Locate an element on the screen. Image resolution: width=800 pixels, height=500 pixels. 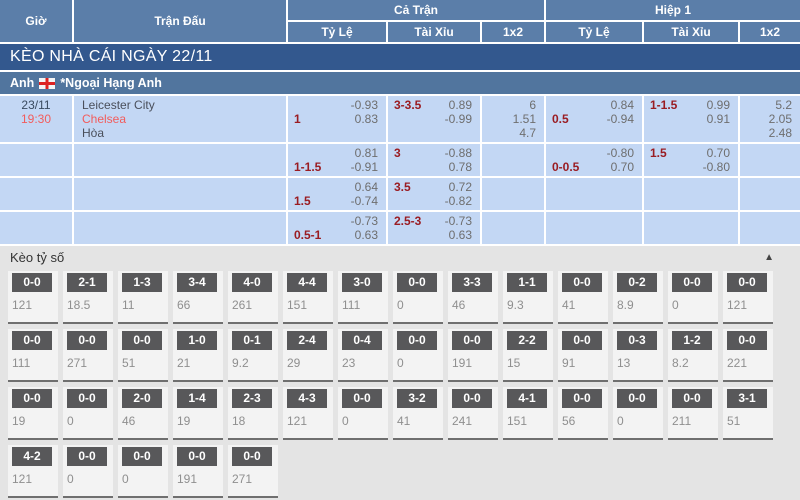
score-cell: 4-1 151 is located at coordinates (528, 413).